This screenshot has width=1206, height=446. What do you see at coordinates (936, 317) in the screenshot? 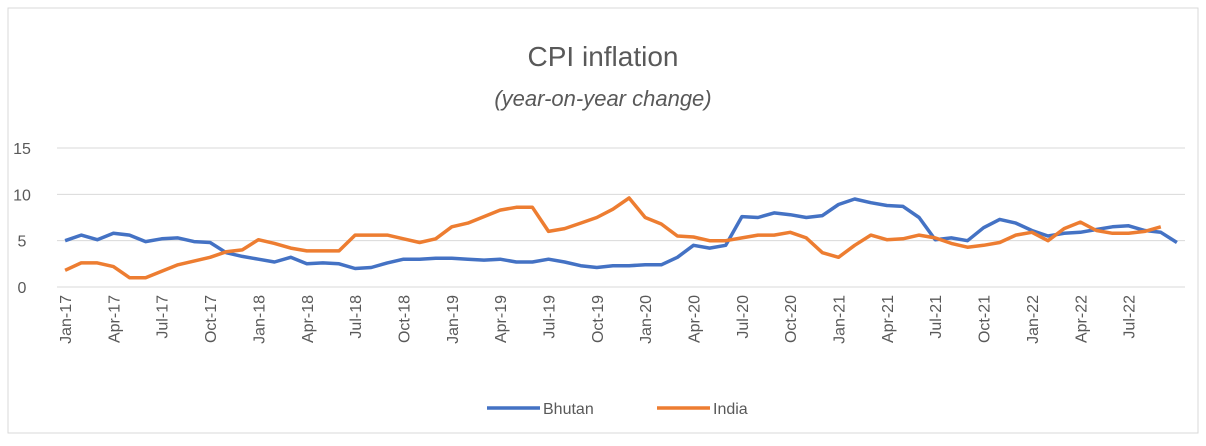
I see `x-tick-label: Jul-21` at bounding box center [936, 317].